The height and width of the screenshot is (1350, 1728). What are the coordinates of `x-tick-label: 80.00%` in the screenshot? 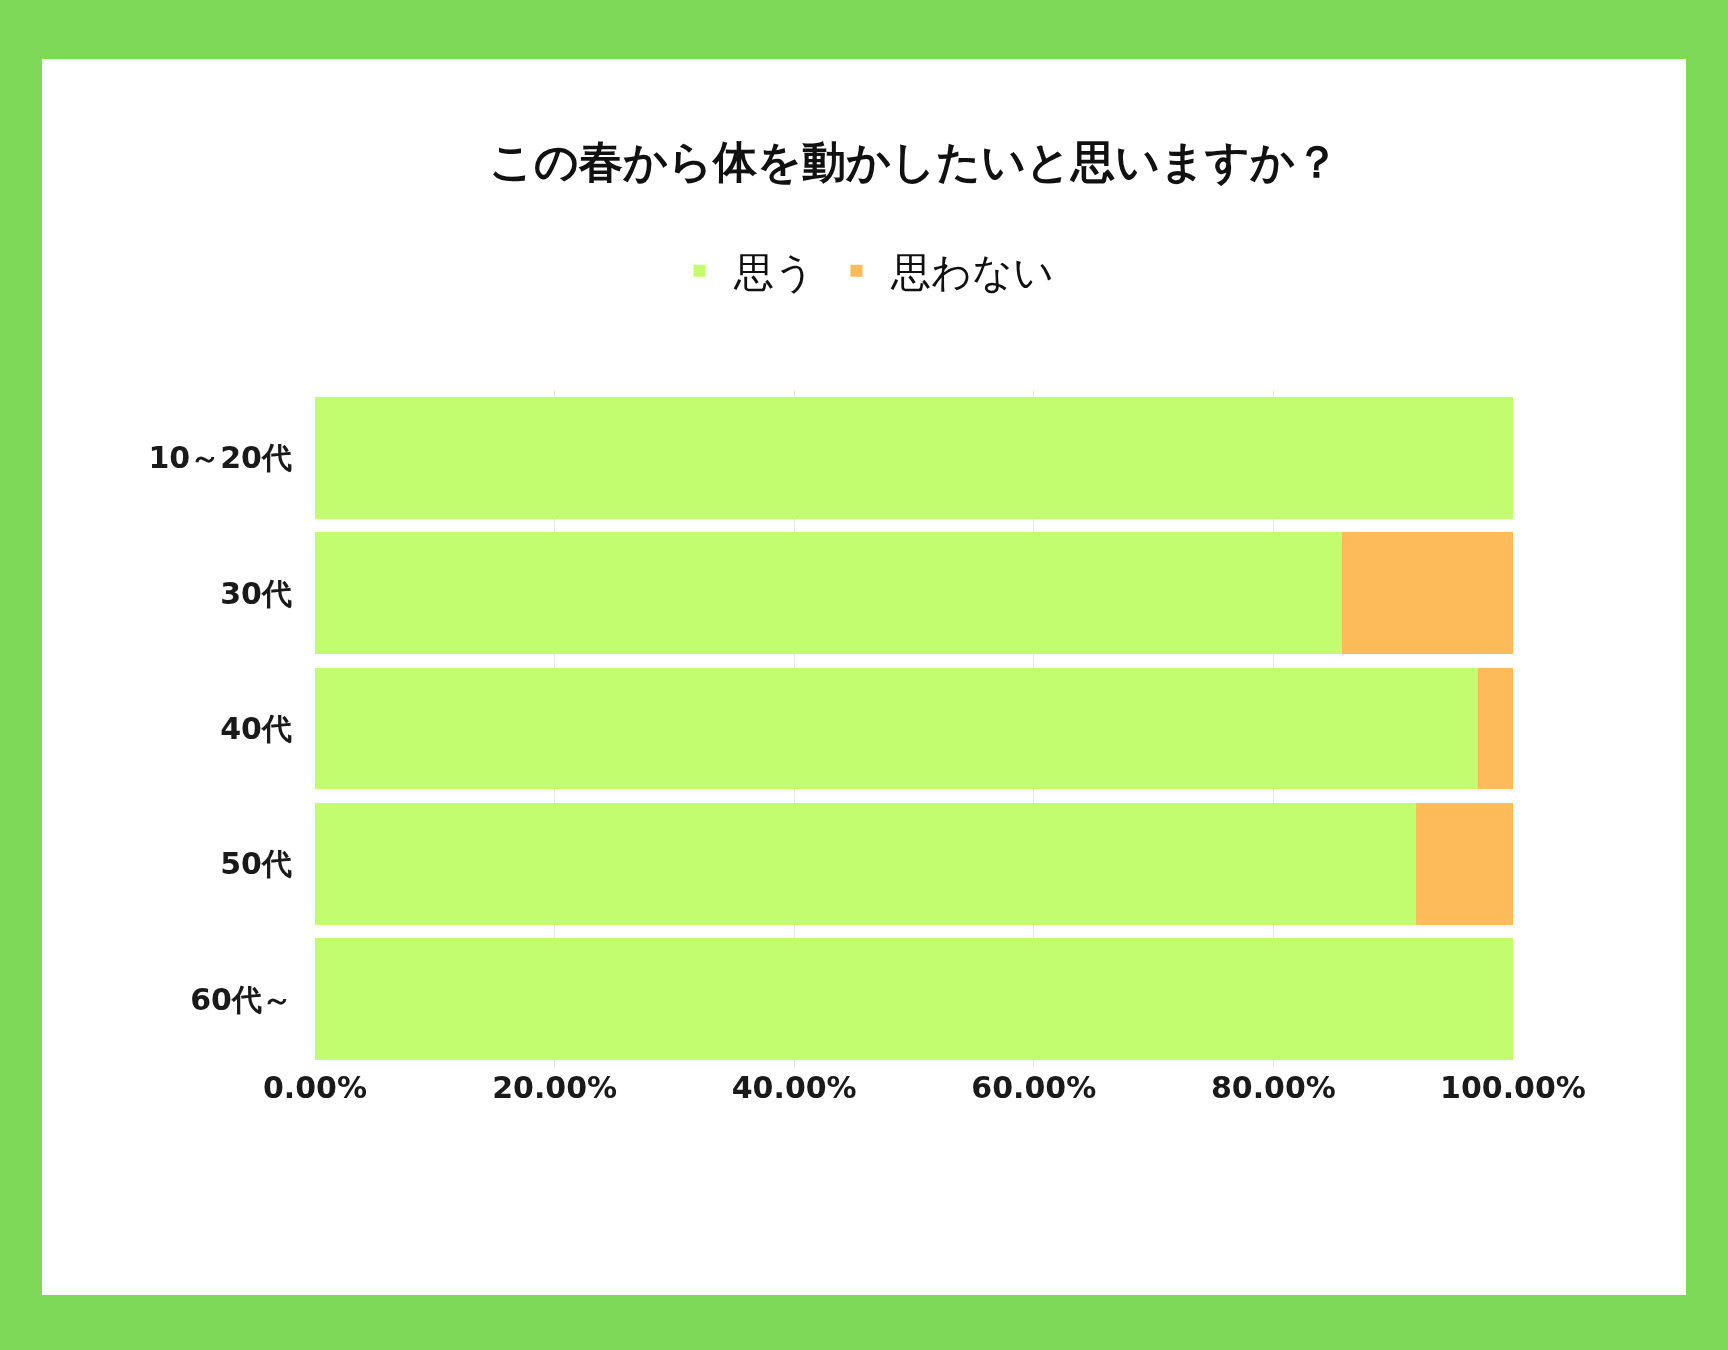 It's located at (1273, 1087).